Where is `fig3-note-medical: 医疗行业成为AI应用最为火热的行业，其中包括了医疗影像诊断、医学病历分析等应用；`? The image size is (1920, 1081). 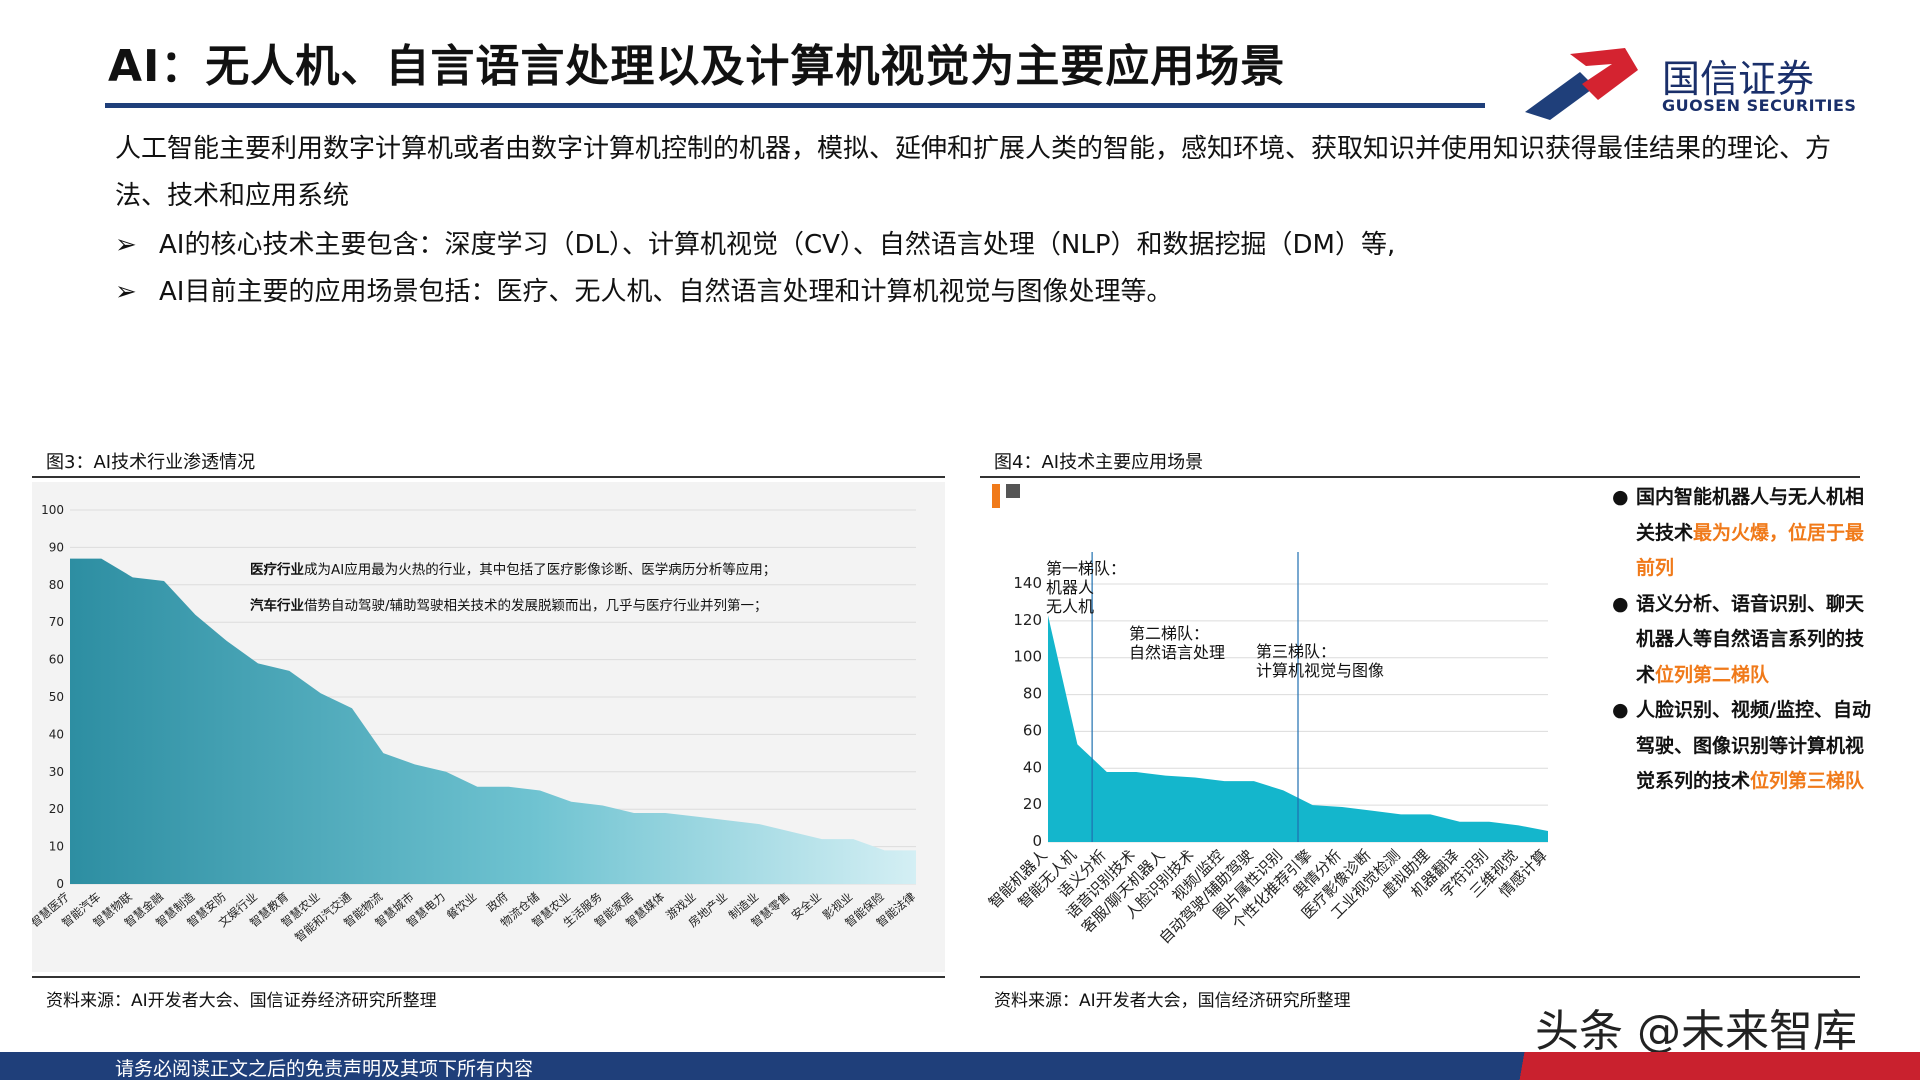
fig3-note-medical: 医疗行业成为AI应用最为火热的行业，其中包括了医疗影像诊断、医学病历分析等应用； is located at coordinates (513, 569).